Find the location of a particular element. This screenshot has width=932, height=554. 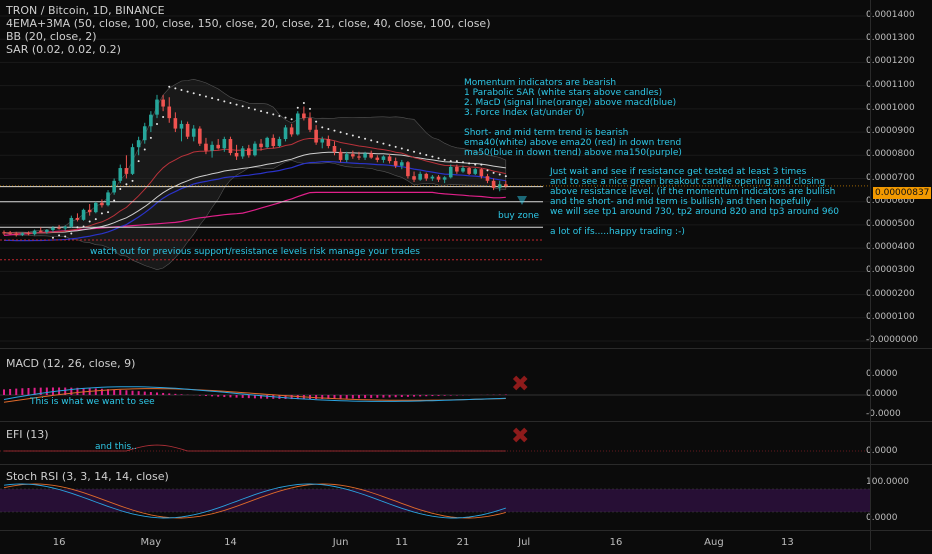

indicator-sar: SAR (0.02, 0.02, 0.2) is located at coordinates (248, 49).